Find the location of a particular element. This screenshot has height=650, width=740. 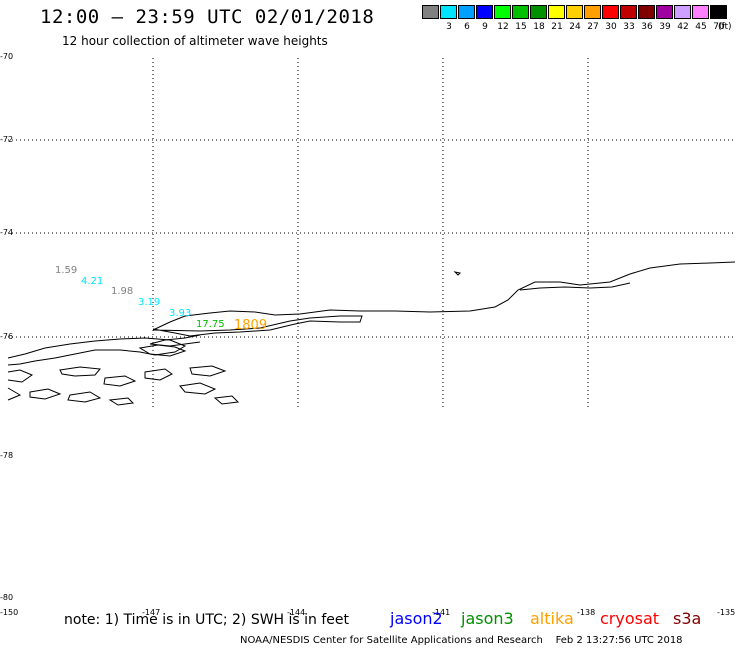

ice-shelf-edge is located at coordinates (444, 296).